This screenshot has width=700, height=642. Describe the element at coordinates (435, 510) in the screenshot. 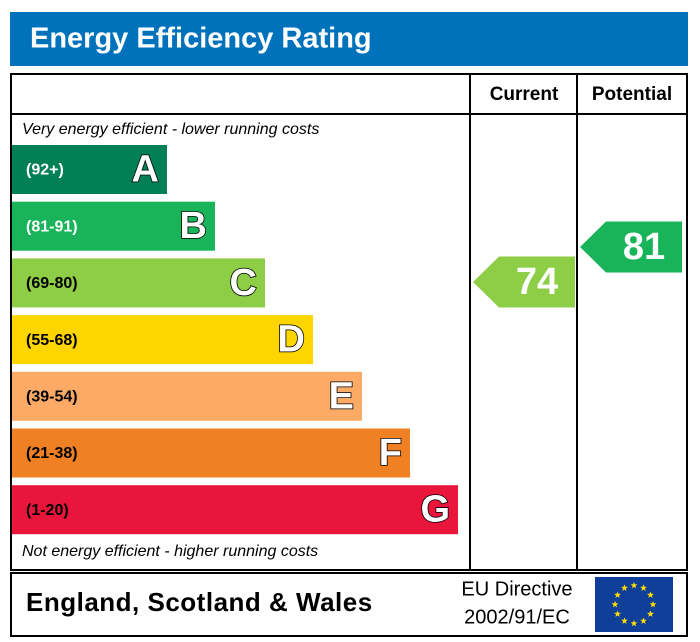

I see `band-letter: G` at that location.